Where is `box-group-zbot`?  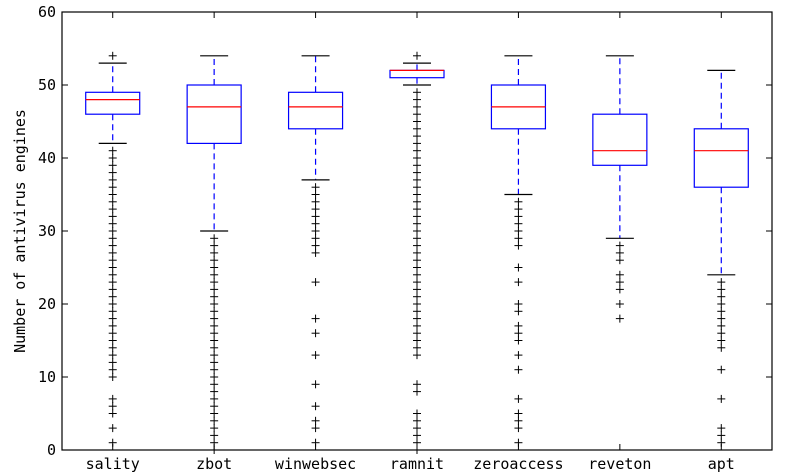 box-group-zbot is located at coordinates (214, 254).